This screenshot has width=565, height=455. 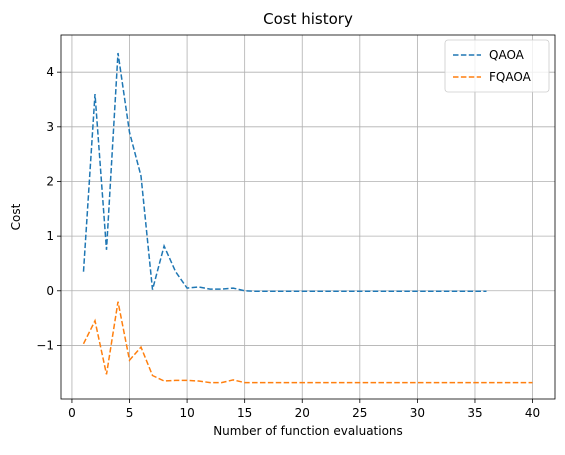 What do you see at coordinates (244, 413) in the screenshot?
I see `x-tick-label: 15` at bounding box center [244, 413].